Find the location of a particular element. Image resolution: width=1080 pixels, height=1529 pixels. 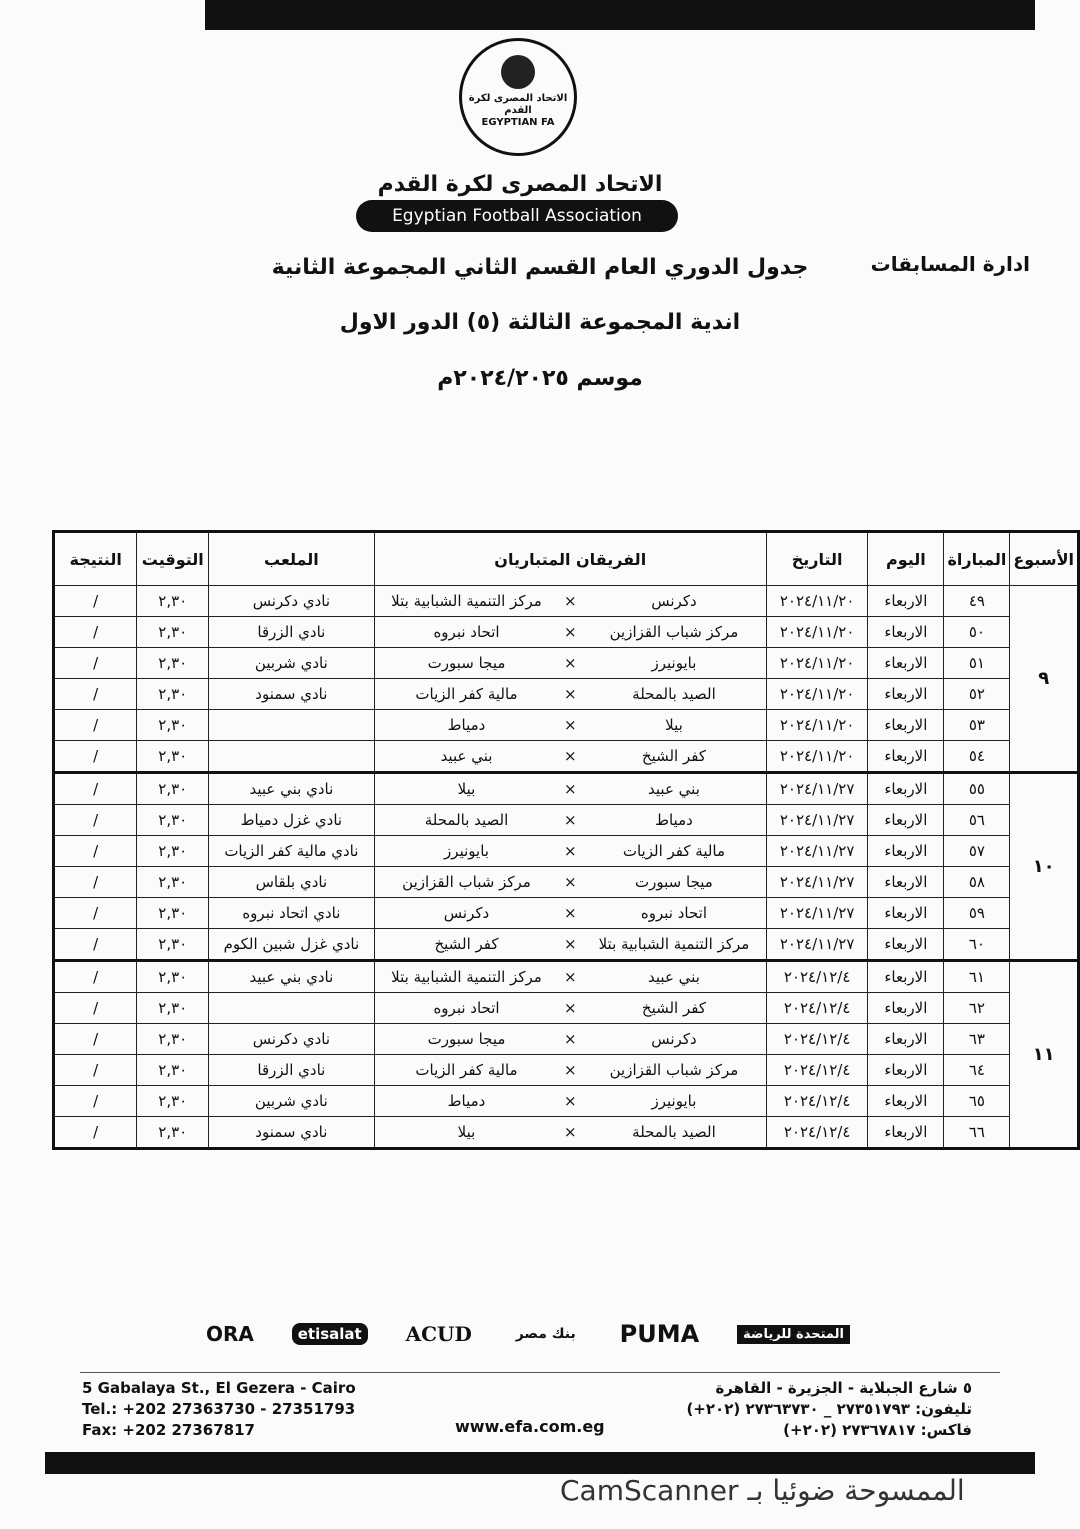

home-team: دكرنس is located at coordinates (674, 1039).